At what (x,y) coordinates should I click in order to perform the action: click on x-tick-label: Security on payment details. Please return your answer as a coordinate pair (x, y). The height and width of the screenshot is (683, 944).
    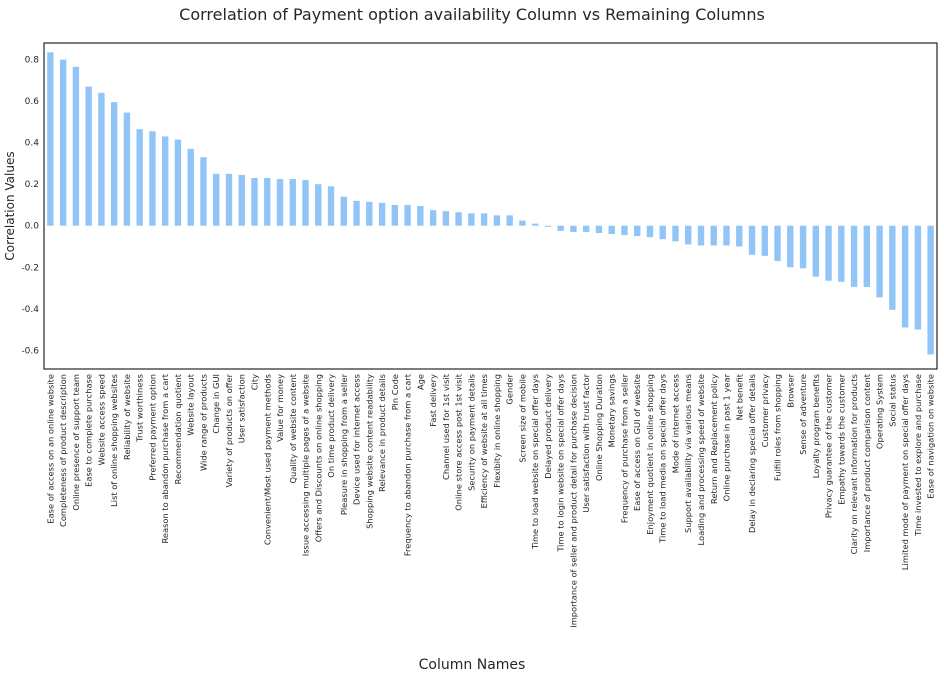
    Looking at the image, I should click on (471, 432).